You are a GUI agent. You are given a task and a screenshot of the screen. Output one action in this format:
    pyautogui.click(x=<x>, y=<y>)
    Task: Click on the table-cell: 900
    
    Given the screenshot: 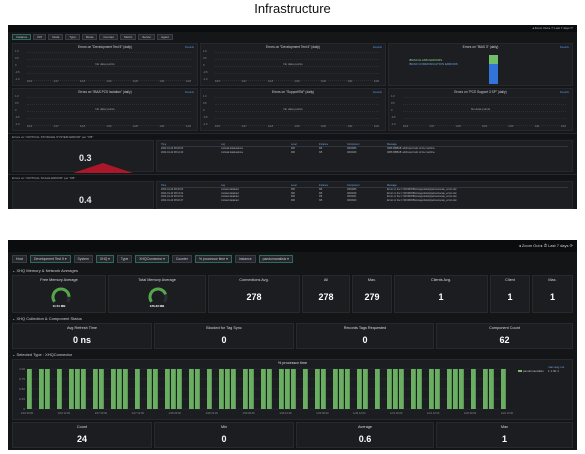 What is the action you would take?
    pyautogui.click(x=293, y=152)
    